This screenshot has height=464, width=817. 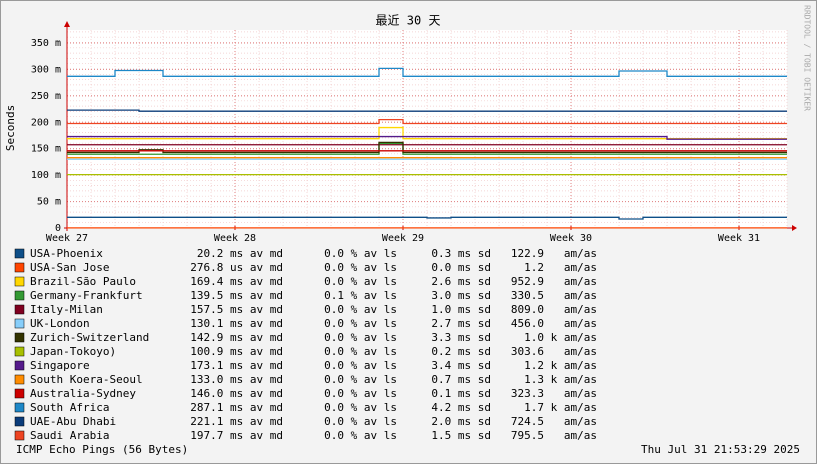 I want to click on x-tick-label: Week 31, so click(x=739, y=238).